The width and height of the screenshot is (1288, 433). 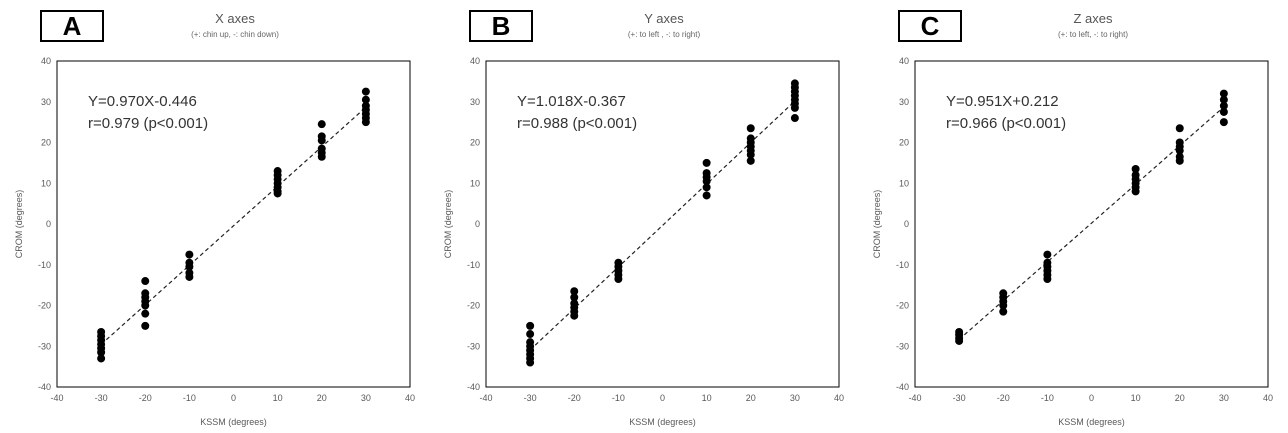 What do you see at coordinates (475, 143) in the screenshot?
I see `y-tick-label: 20` at bounding box center [475, 143].